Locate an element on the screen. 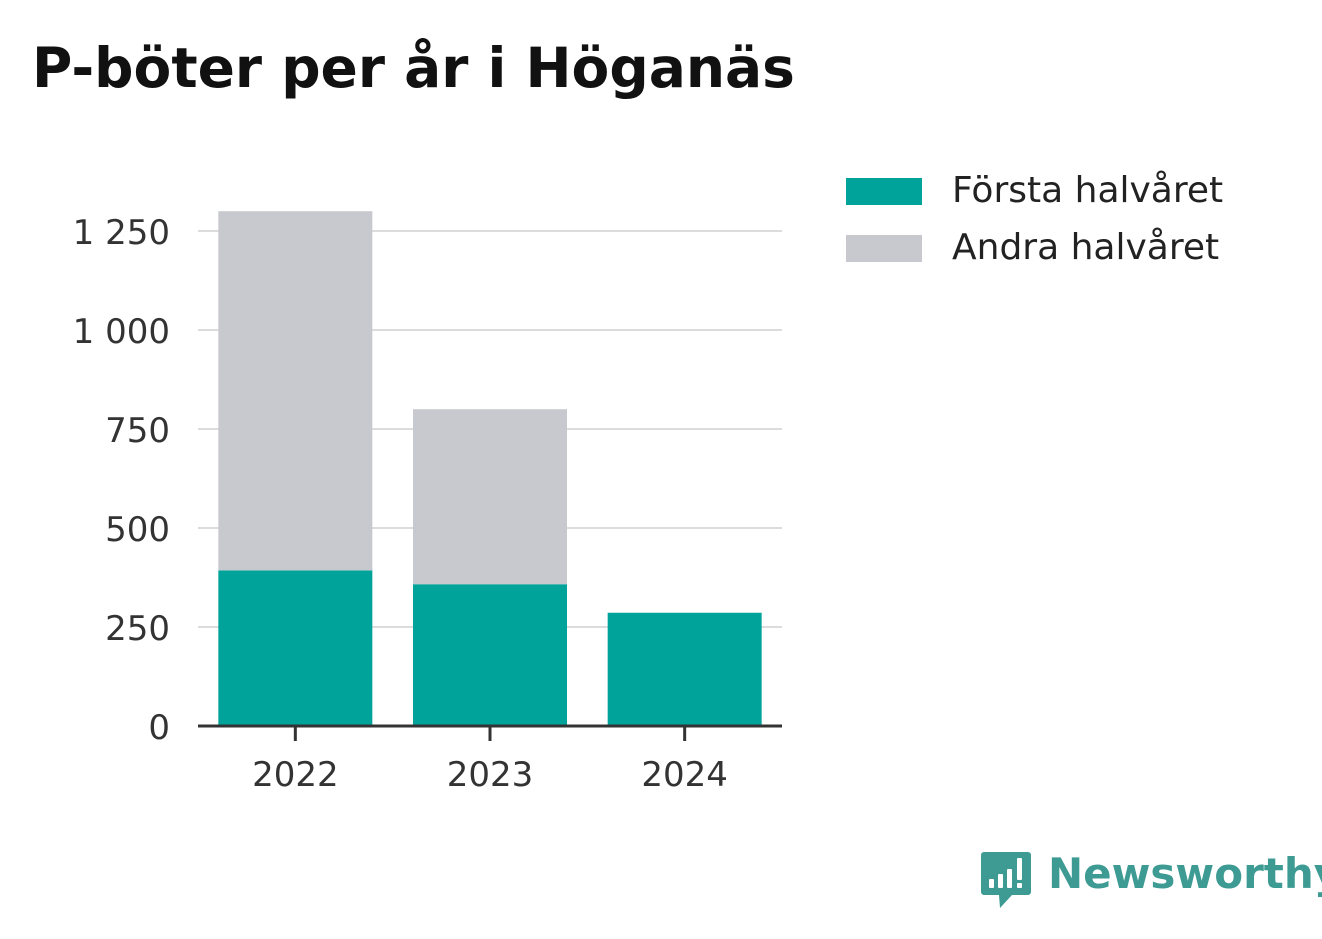  newsworthy-logo-icon is located at coordinates (1006, 880).